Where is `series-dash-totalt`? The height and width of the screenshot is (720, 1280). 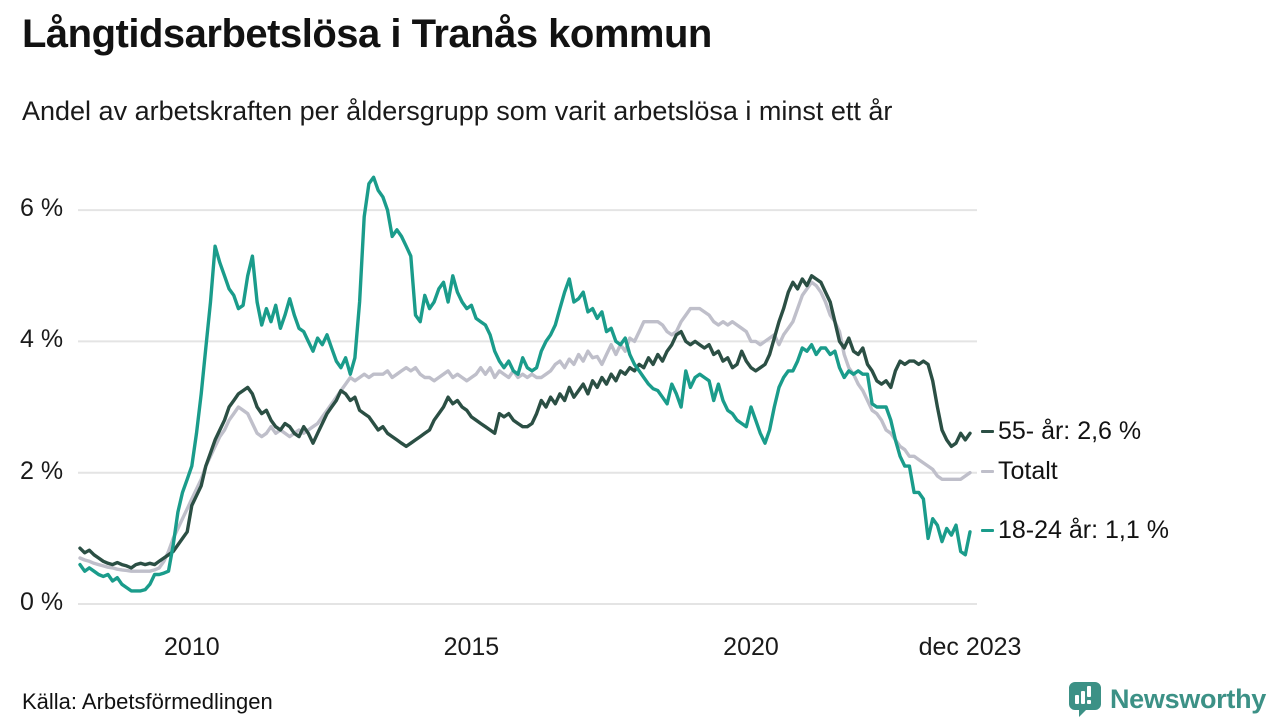
series-dash-totalt is located at coordinates (987, 471).